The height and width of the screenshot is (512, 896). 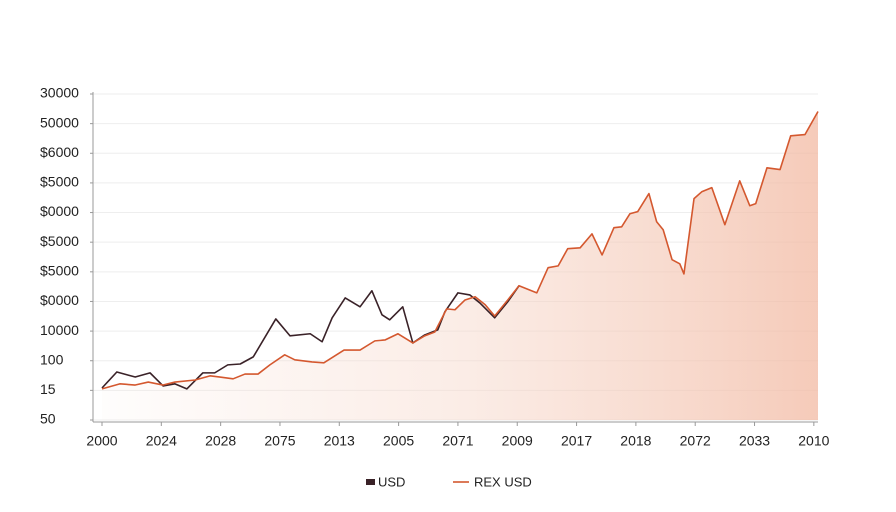 I want to click on y-tick-label: 100, so click(x=52, y=359).